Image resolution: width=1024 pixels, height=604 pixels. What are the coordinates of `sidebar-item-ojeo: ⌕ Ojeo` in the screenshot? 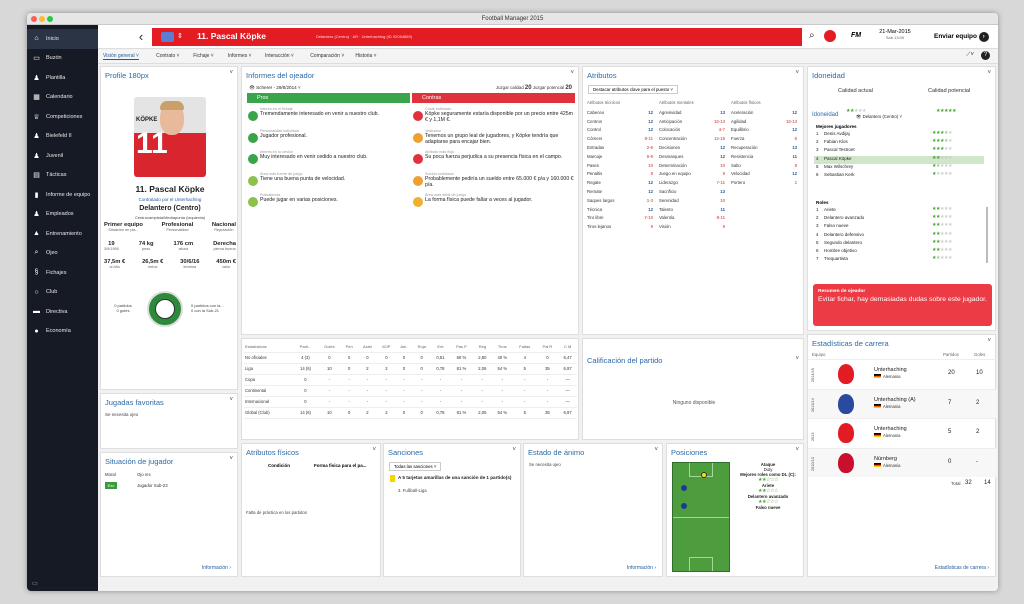 It's located at (62, 254).